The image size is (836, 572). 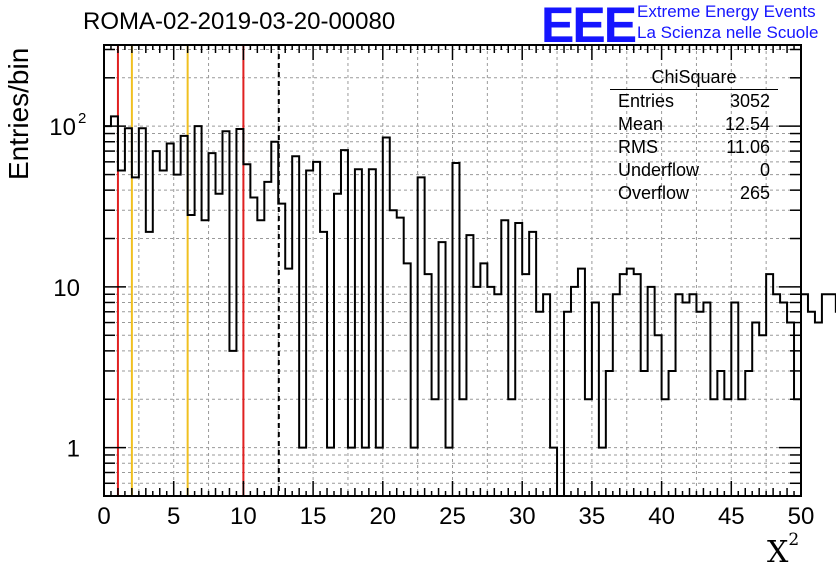 What do you see at coordinates (646, 101) in the screenshot?
I see `stats-label: Entries` at bounding box center [646, 101].